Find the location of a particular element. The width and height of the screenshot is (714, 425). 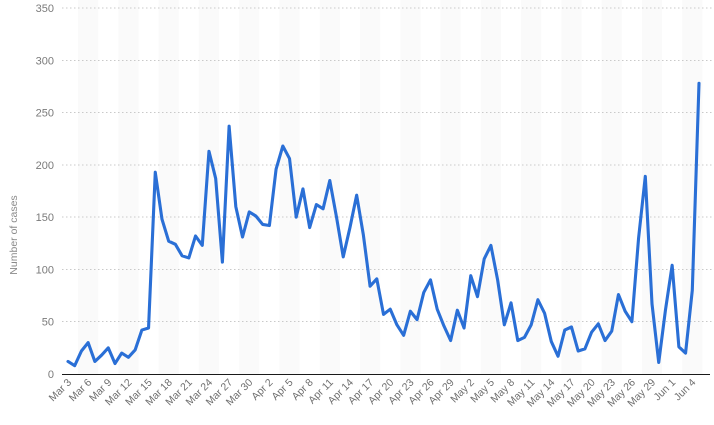

y-axis-tick-label: 0 is located at coordinates (51, 375).